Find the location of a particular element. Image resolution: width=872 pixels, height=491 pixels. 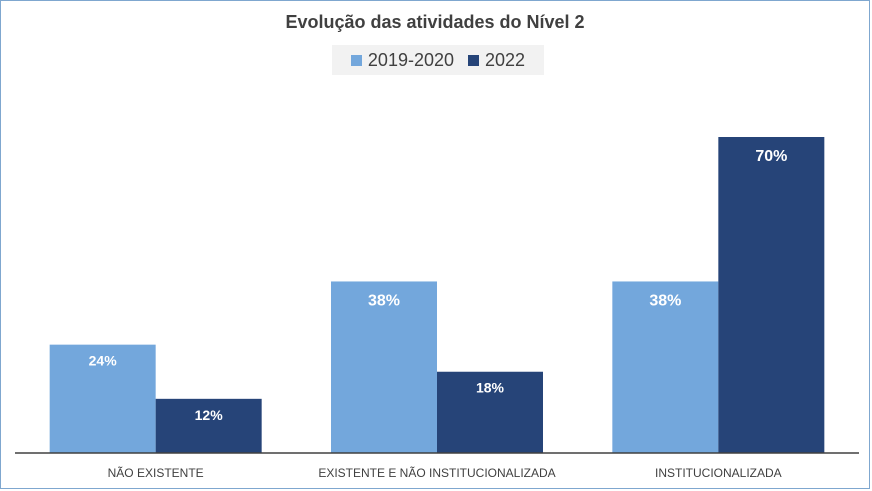

category-label-3: INSTITUCIONALIZADA is located at coordinates (718, 473).